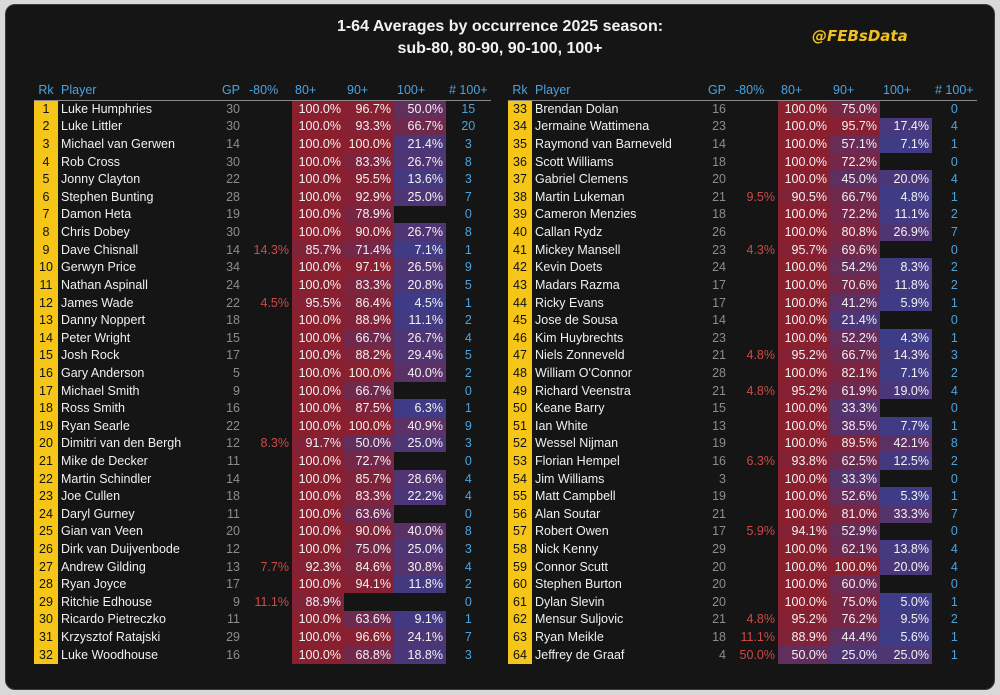 The width and height of the screenshot is (1000, 695). Describe the element at coordinates (262, 161) in the screenshot. I see `table-row: 4 Rob Cross 30 100.0% 83.3% 26.7% 8` at that location.